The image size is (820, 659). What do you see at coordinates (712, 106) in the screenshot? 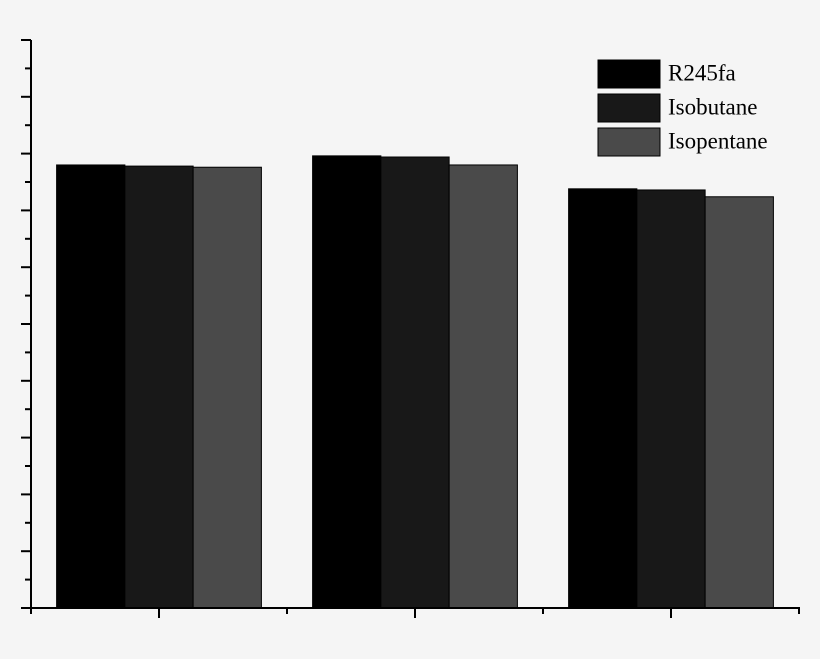
I see `legend-label: Isobutane` at bounding box center [712, 106].